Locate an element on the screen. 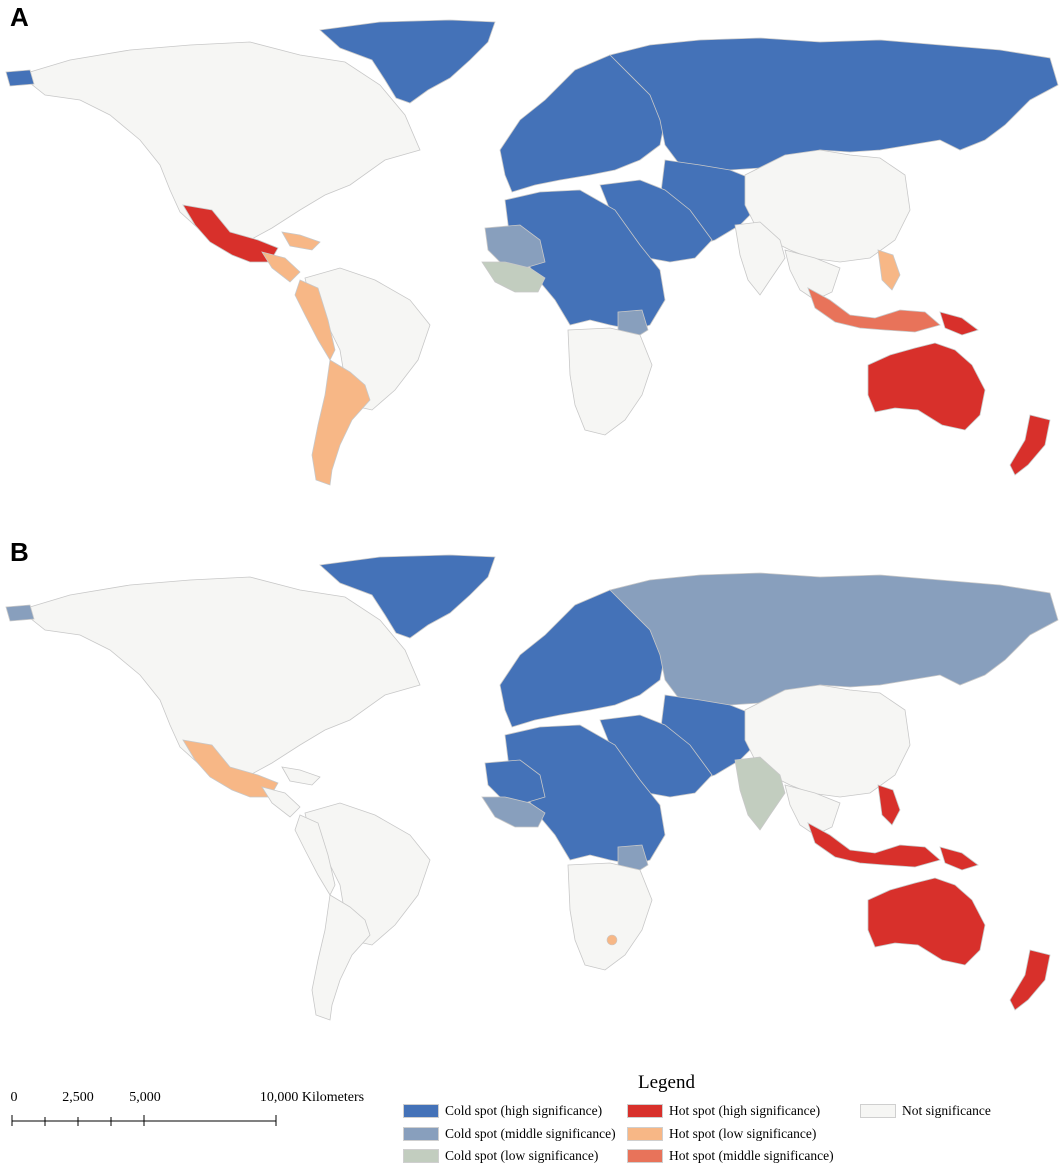 This screenshot has height=1175, width=1063. region-argentina-b is located at coordinates (341, 957).